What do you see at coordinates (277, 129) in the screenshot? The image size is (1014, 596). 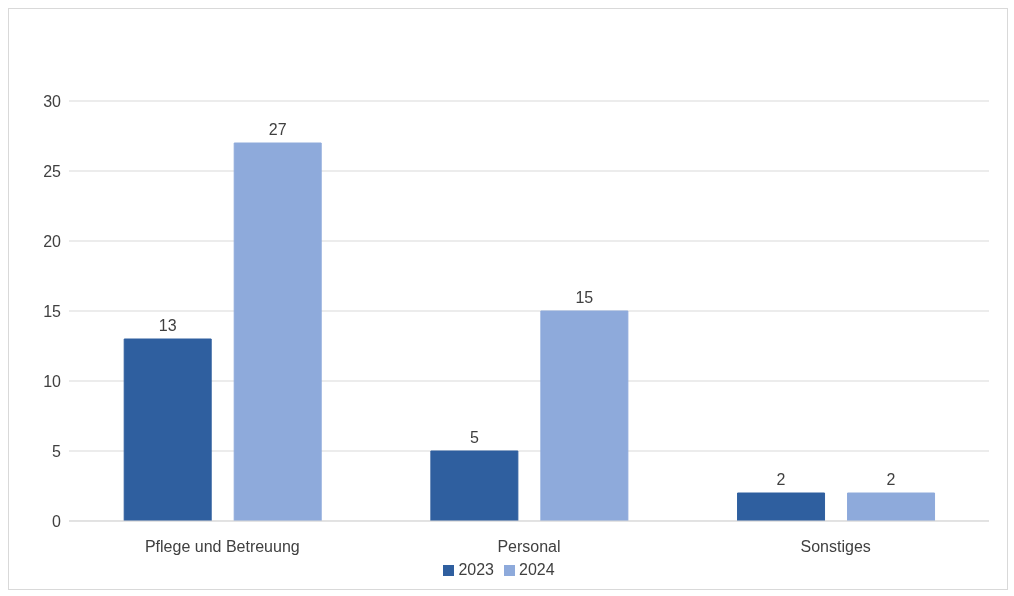 I see `data-label: 27` at bounding box center [277, 129].